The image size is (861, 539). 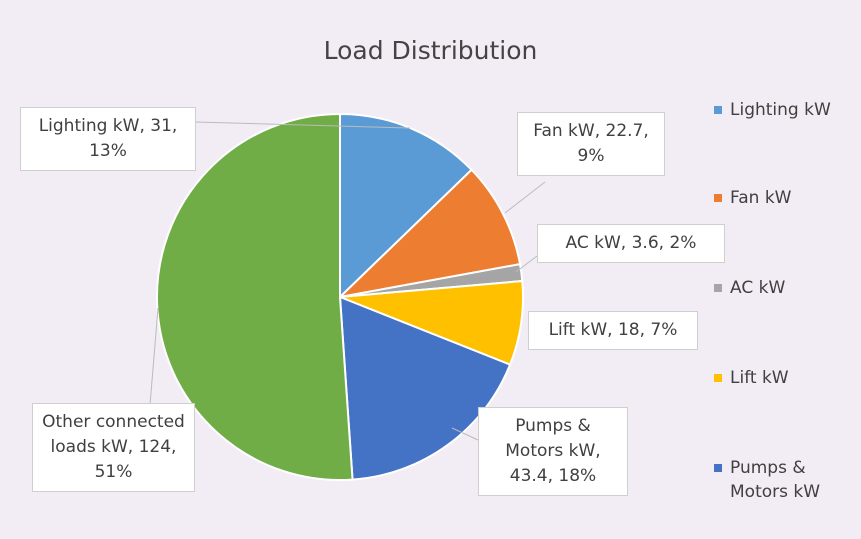 What do you see at coordinates (784, 198) in the screenshot?
I see `legend-item: Fan kW` at bounding box center [784, 198].